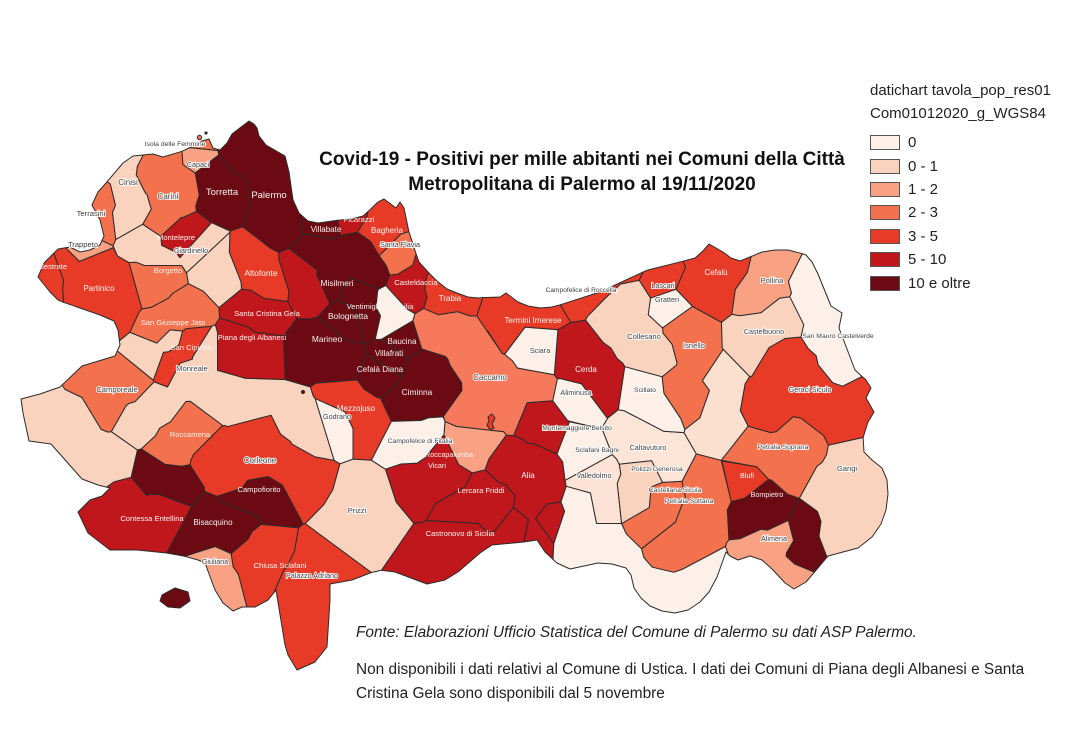 The height and width of the screenshot is (750, 1080). What do you see at coordinates (175, 144) in the screenshot?
I see `svg-text: Isola delle Femmine` at bounding box center [175, 144].